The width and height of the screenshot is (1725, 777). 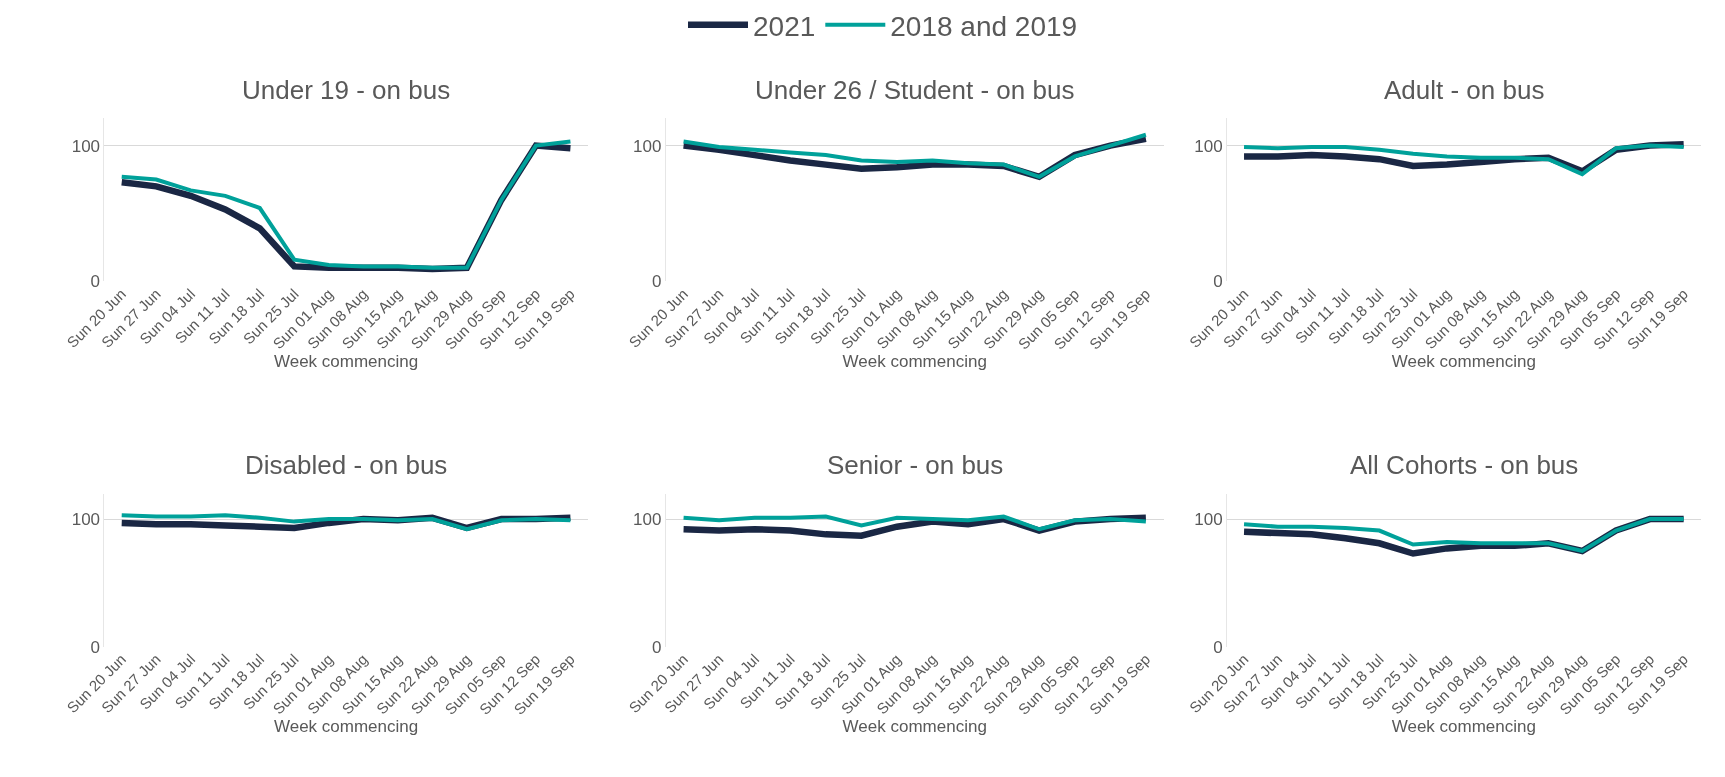 I want to click on legend-label: 2018 and 2019, so click(x=984, y=26).